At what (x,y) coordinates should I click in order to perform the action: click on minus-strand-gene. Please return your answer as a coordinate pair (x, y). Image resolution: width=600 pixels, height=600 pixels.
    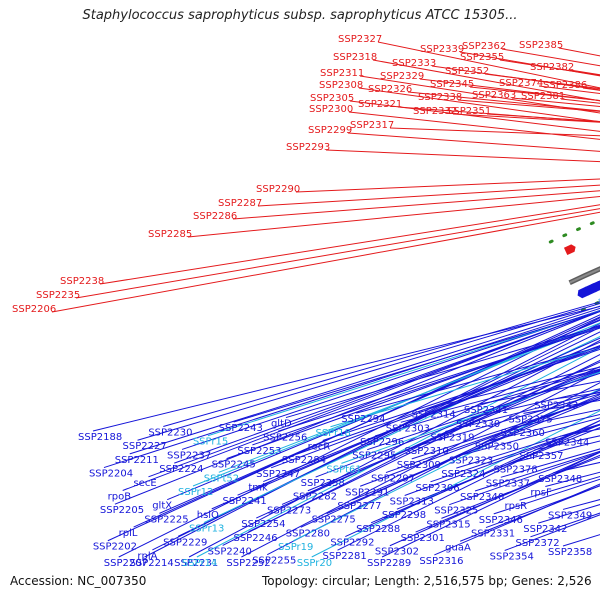
    Looking at the image, I should click on (598, 284).